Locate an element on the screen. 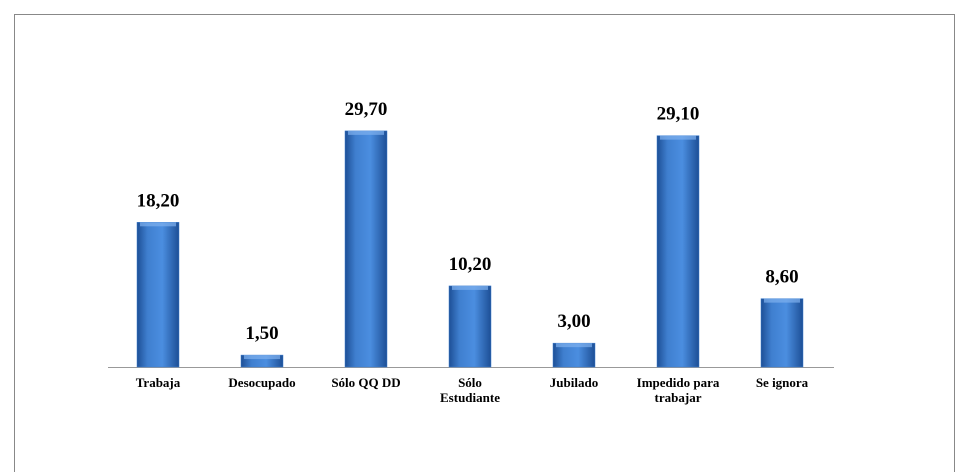 Image resolution: width=958 pixels, height=472 pixels. data-label: 10,20 is located at coordinates (470, 264).